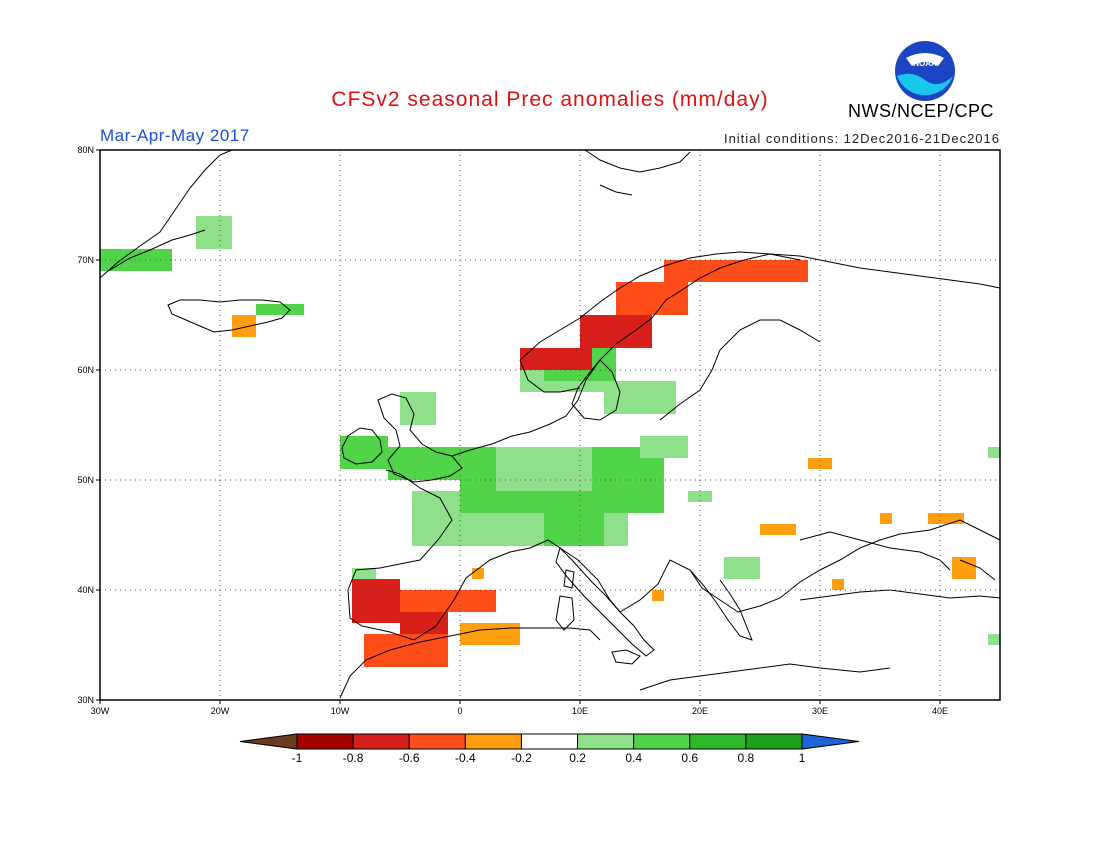 This screenshot has height=850, width=1100. What do you see at coordinates (633, 758) in the screenshot?
I see `colorbar-label: 0.4` at bounding box center [633, 758].